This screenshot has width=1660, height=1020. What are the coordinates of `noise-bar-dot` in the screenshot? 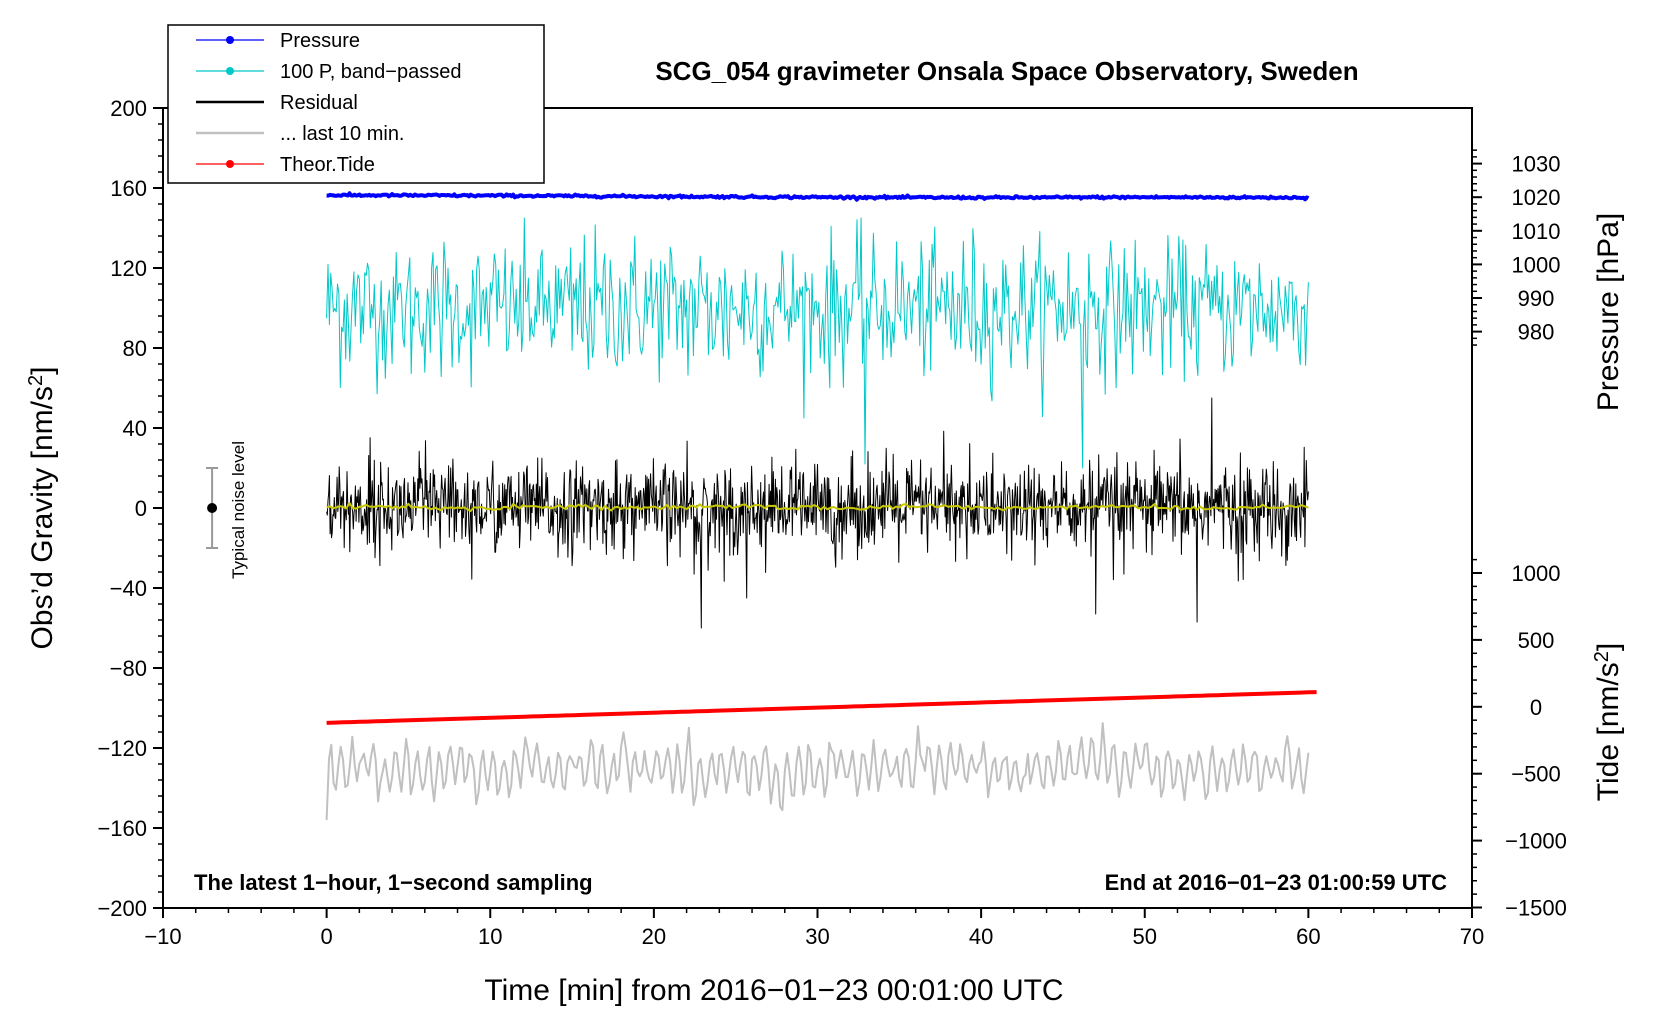 It's located at (212, 508).